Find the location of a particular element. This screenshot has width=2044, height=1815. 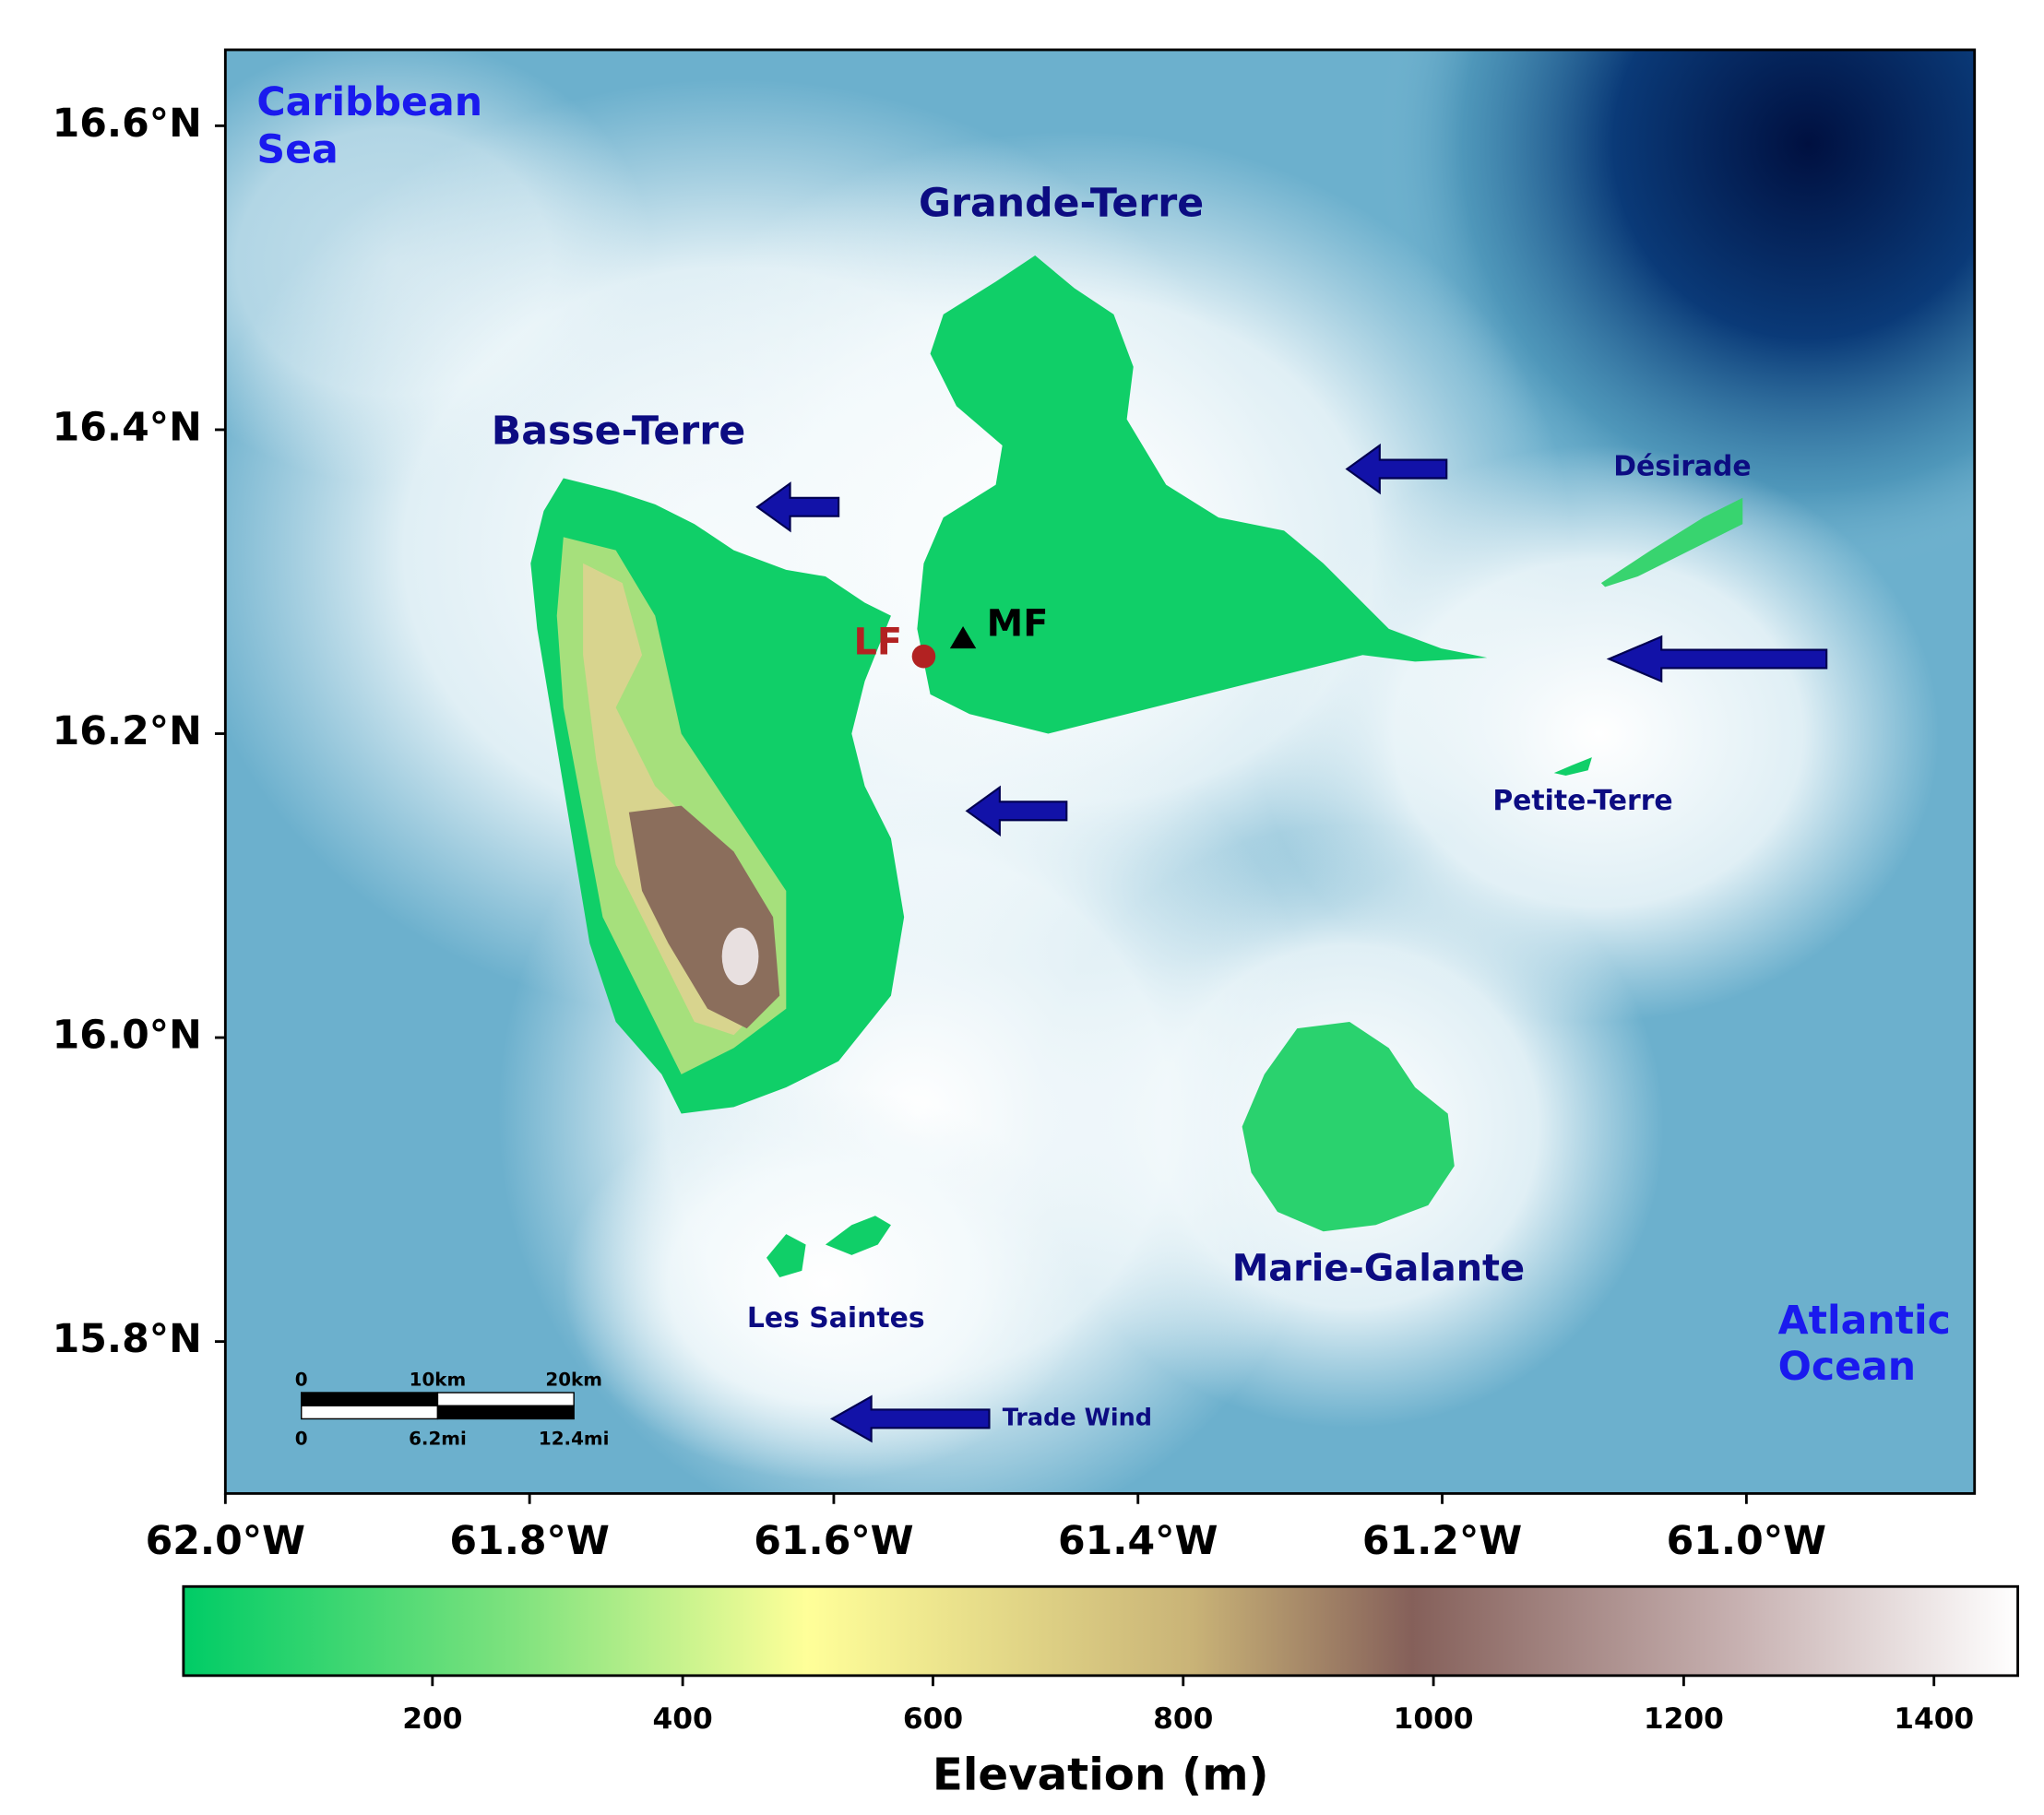

scale-label: 12.4mi is located at coordinates (574, 1439).